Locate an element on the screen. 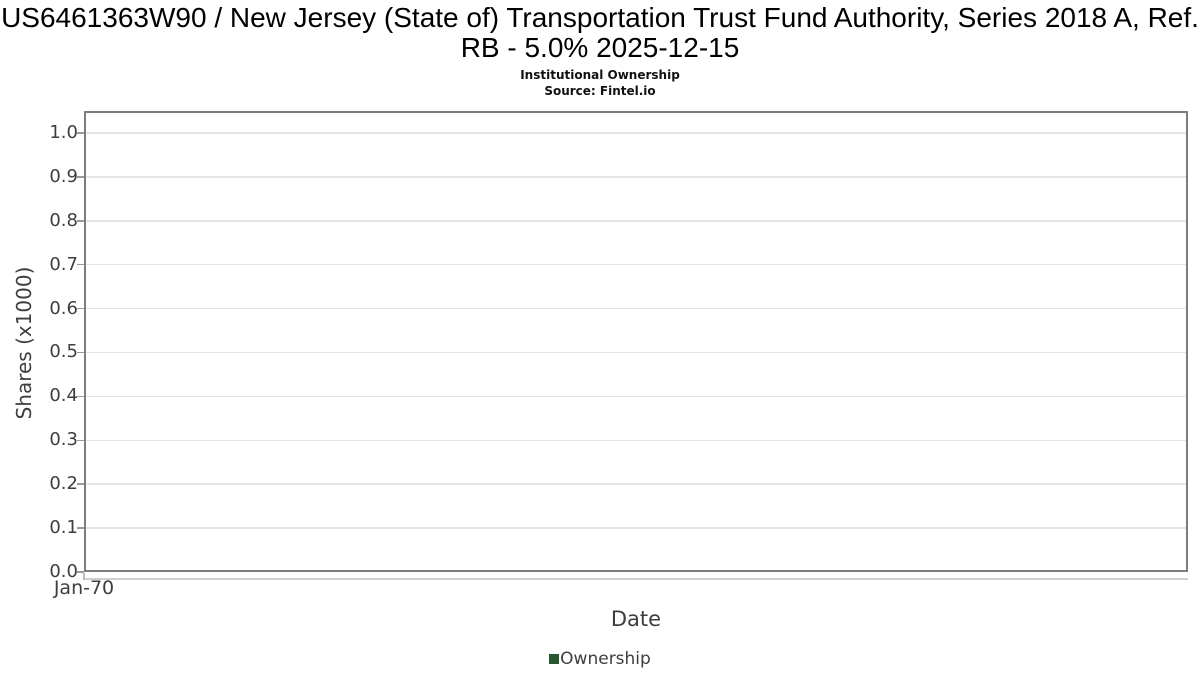 The width and height of the screenshot is (1200, 675). x-axis-line is located at coordinates (636, 579).